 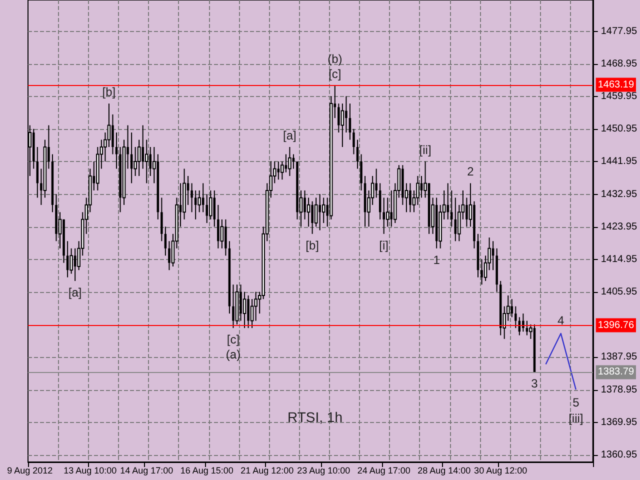 What do you see at coordinates (619, 31) in the screenshot?
I see `y-tick-label: 1477.95` at bounding box center [619, 31].